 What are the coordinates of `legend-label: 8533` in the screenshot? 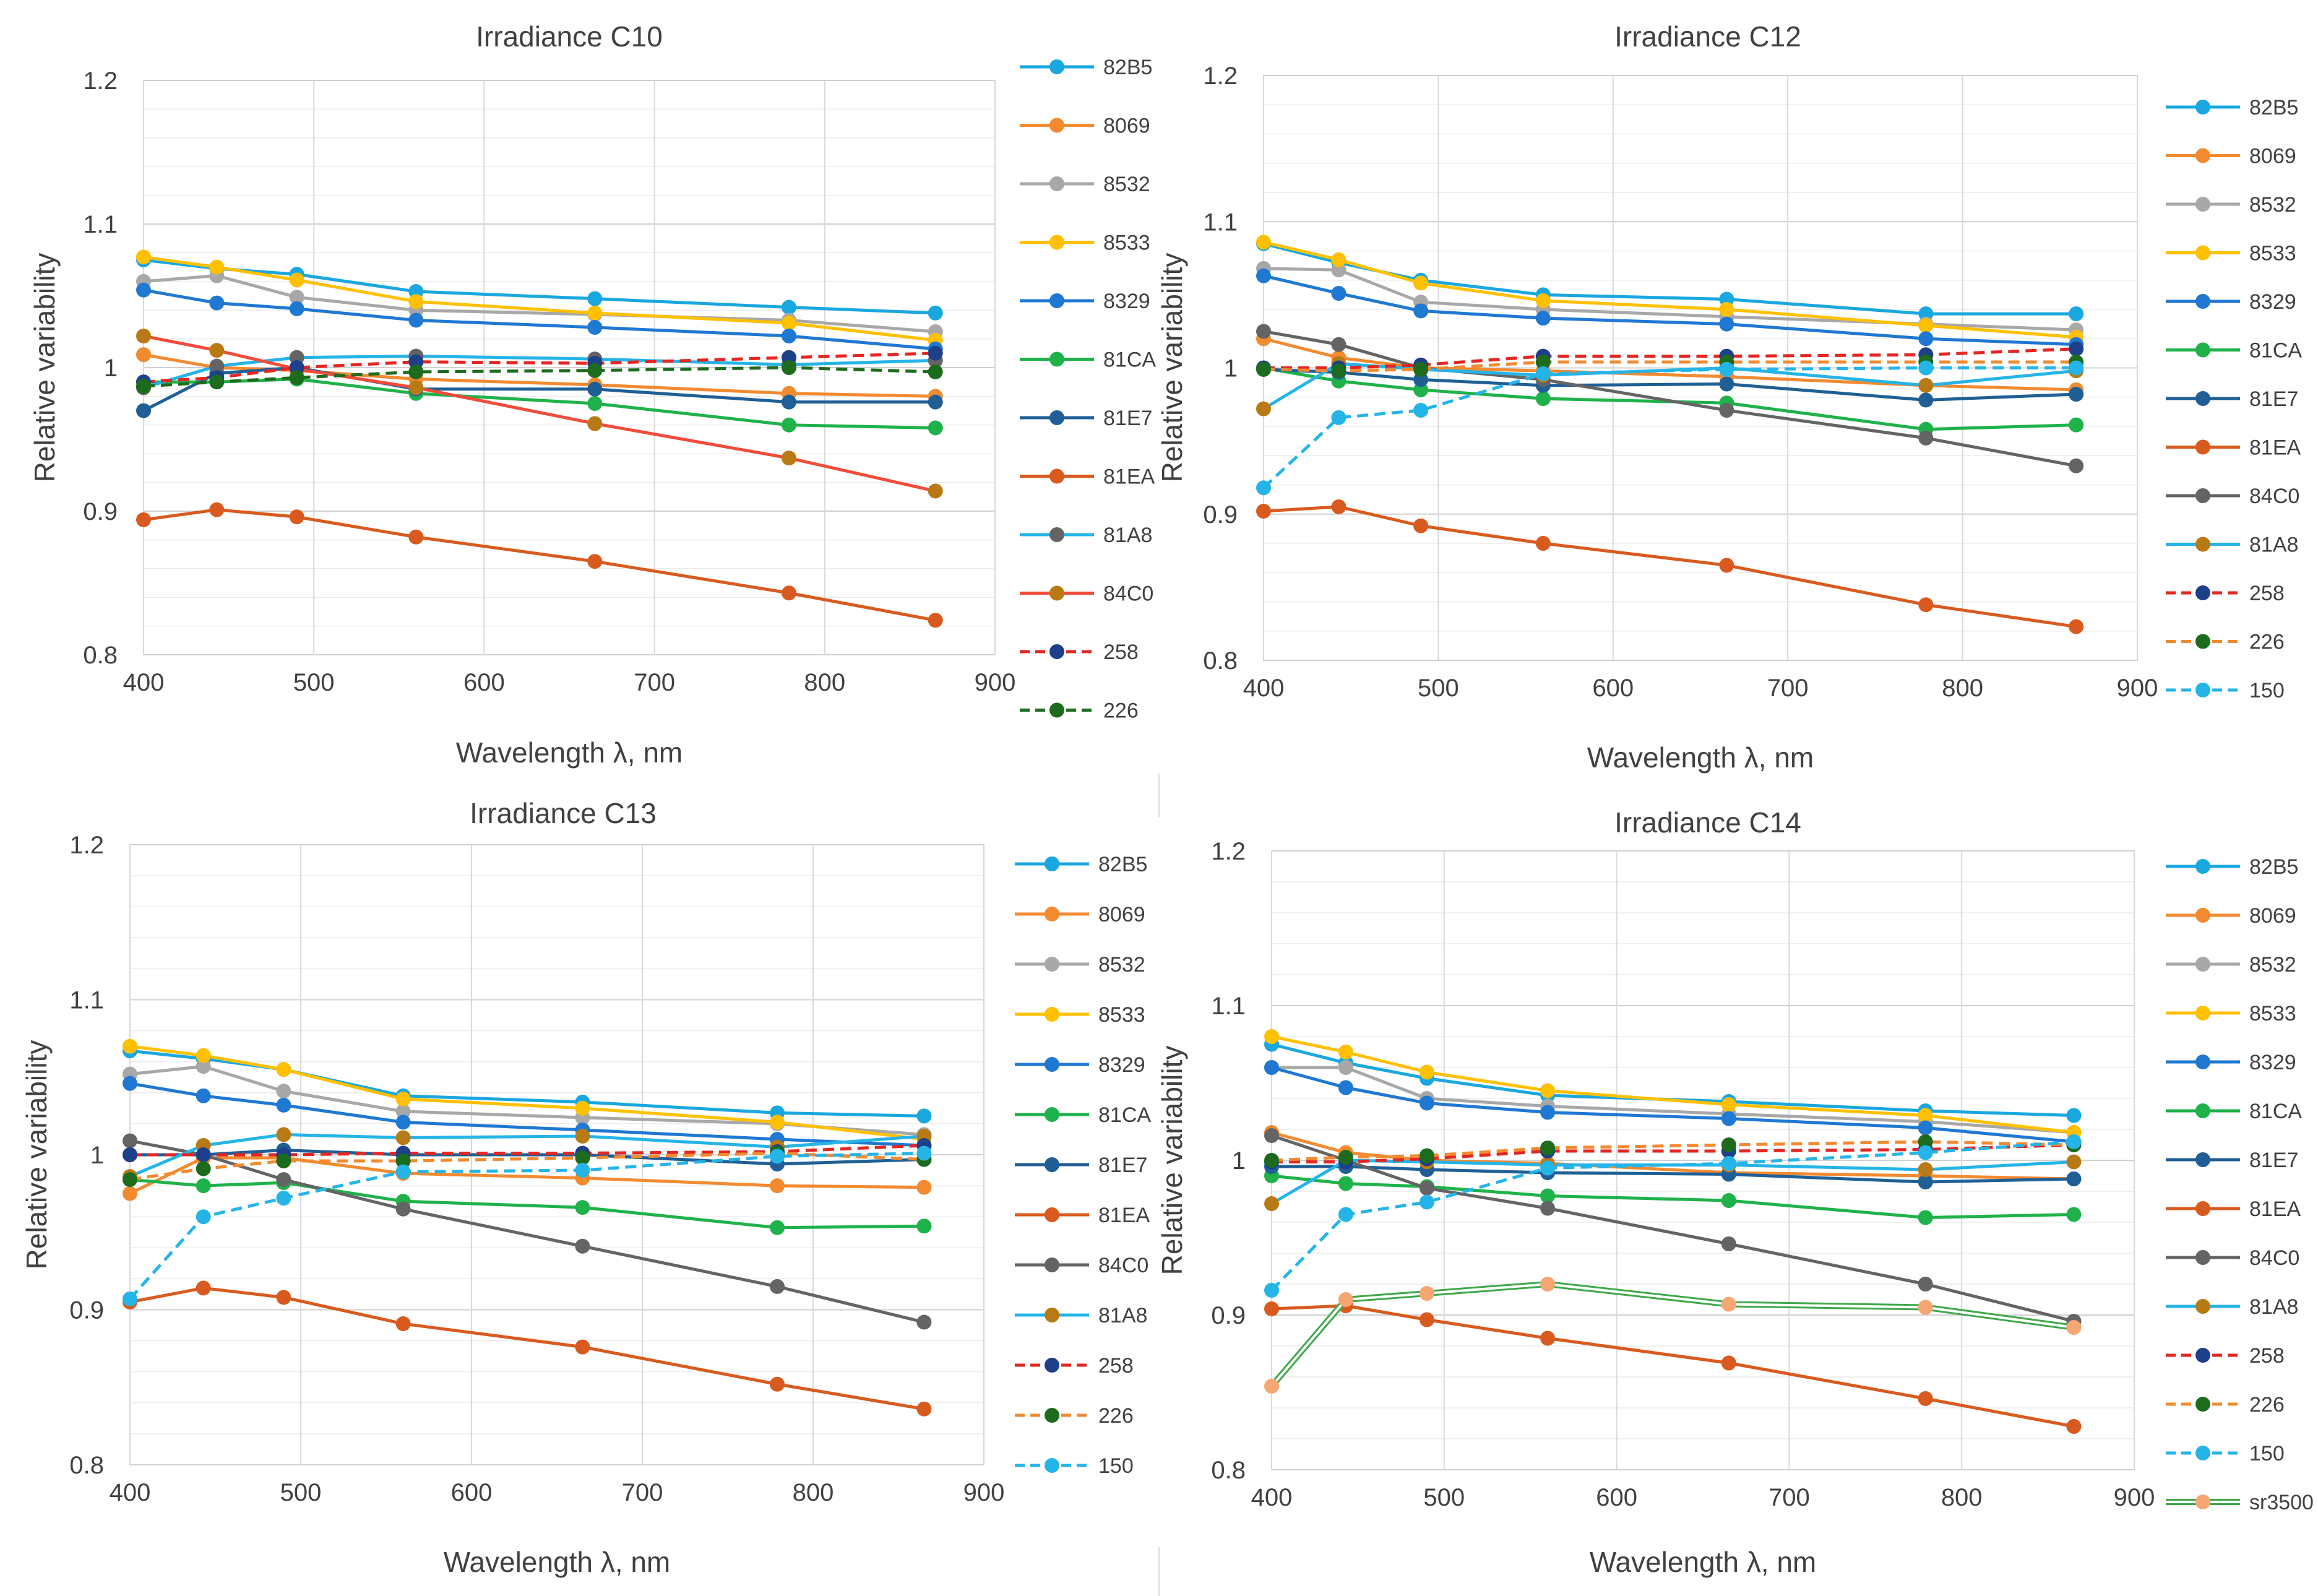 It's located at (1121, 1015).